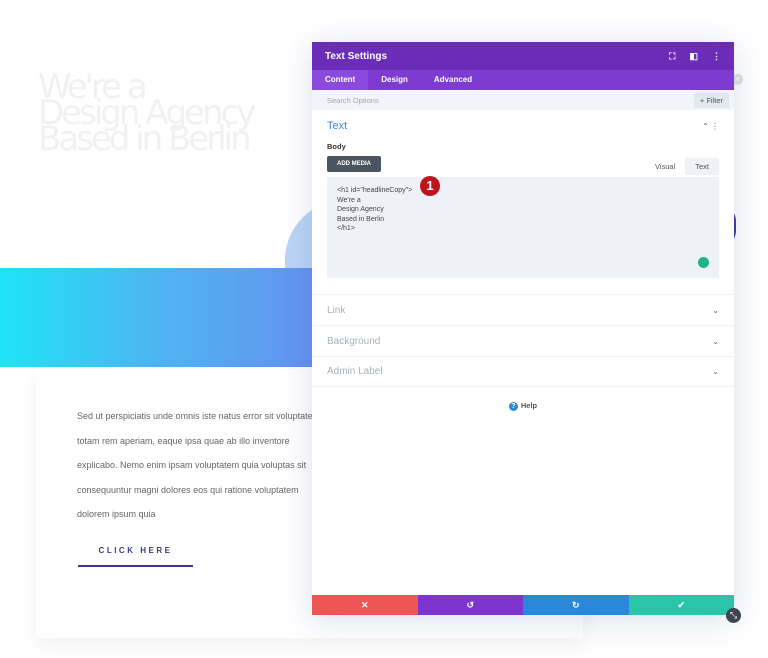  I want to click on tab-visual: Visual, so click(665, 166).